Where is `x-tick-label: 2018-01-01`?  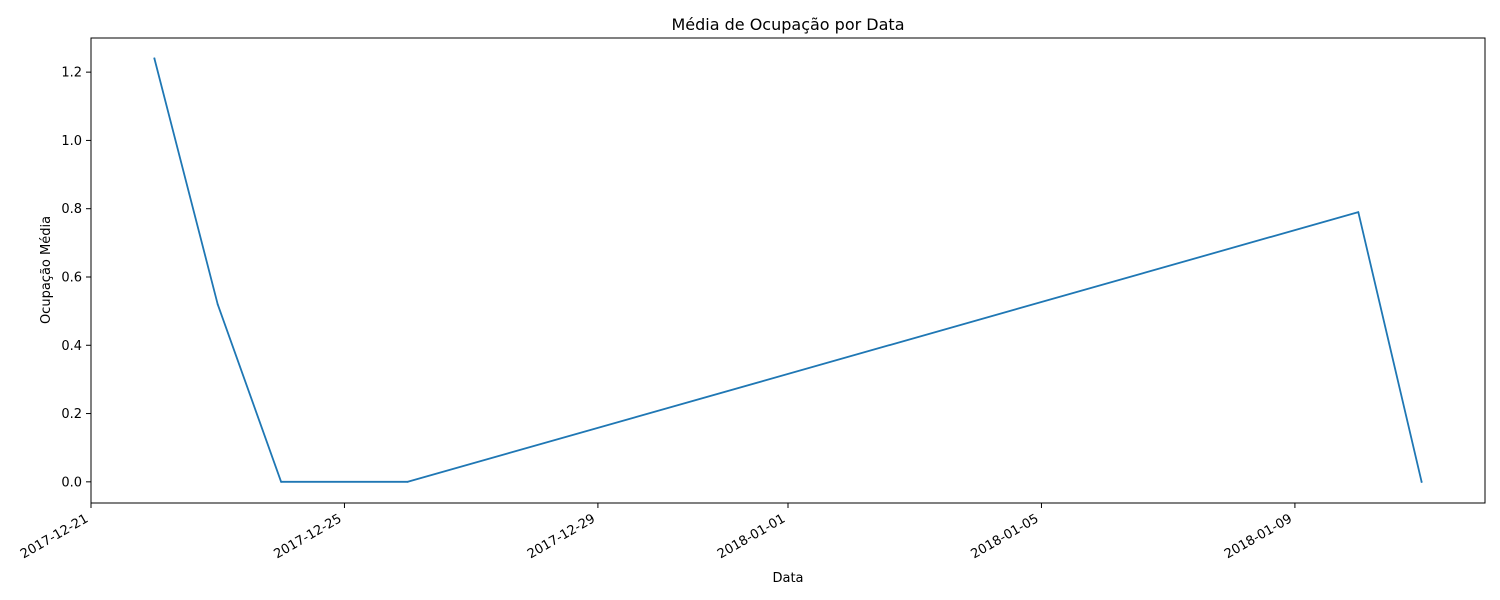 x-tick-label: 2018-01-01 is located at coordinates (751, 536).